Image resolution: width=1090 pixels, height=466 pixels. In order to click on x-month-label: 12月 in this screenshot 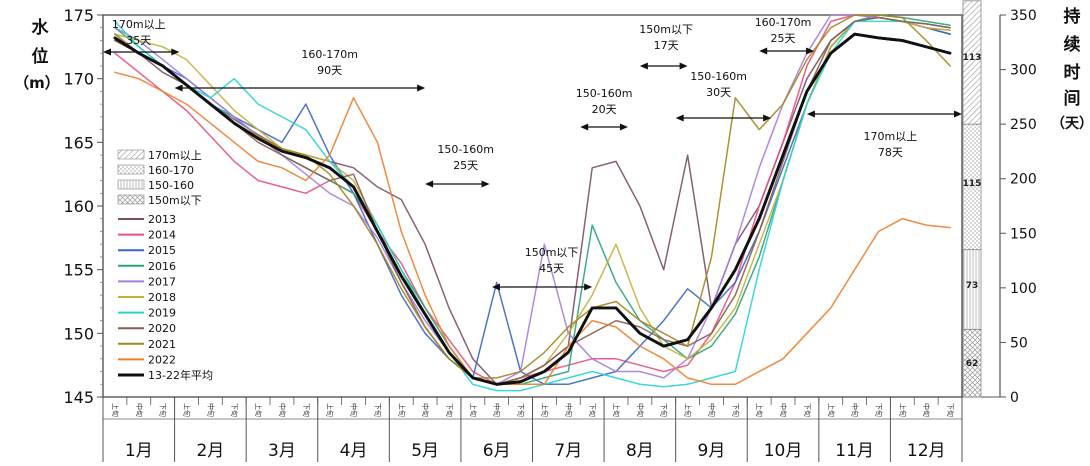, I will do `click(926, 451)`.